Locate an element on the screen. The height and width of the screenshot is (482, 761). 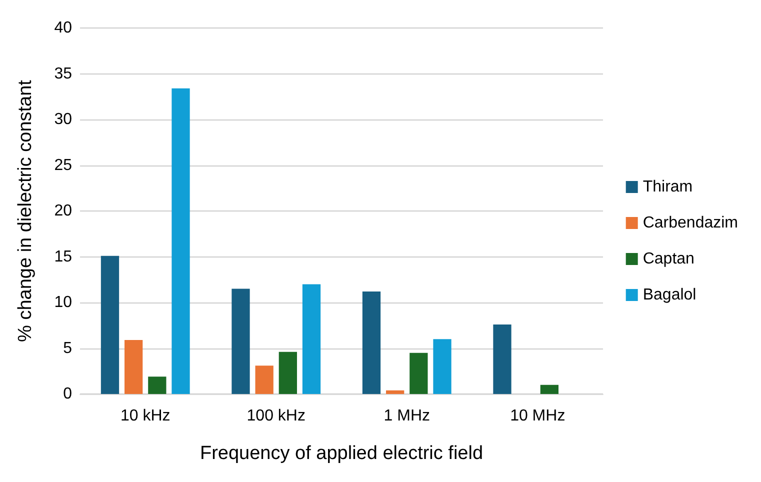
legend-label: Carbendazim is located at coordinates (690, 223).